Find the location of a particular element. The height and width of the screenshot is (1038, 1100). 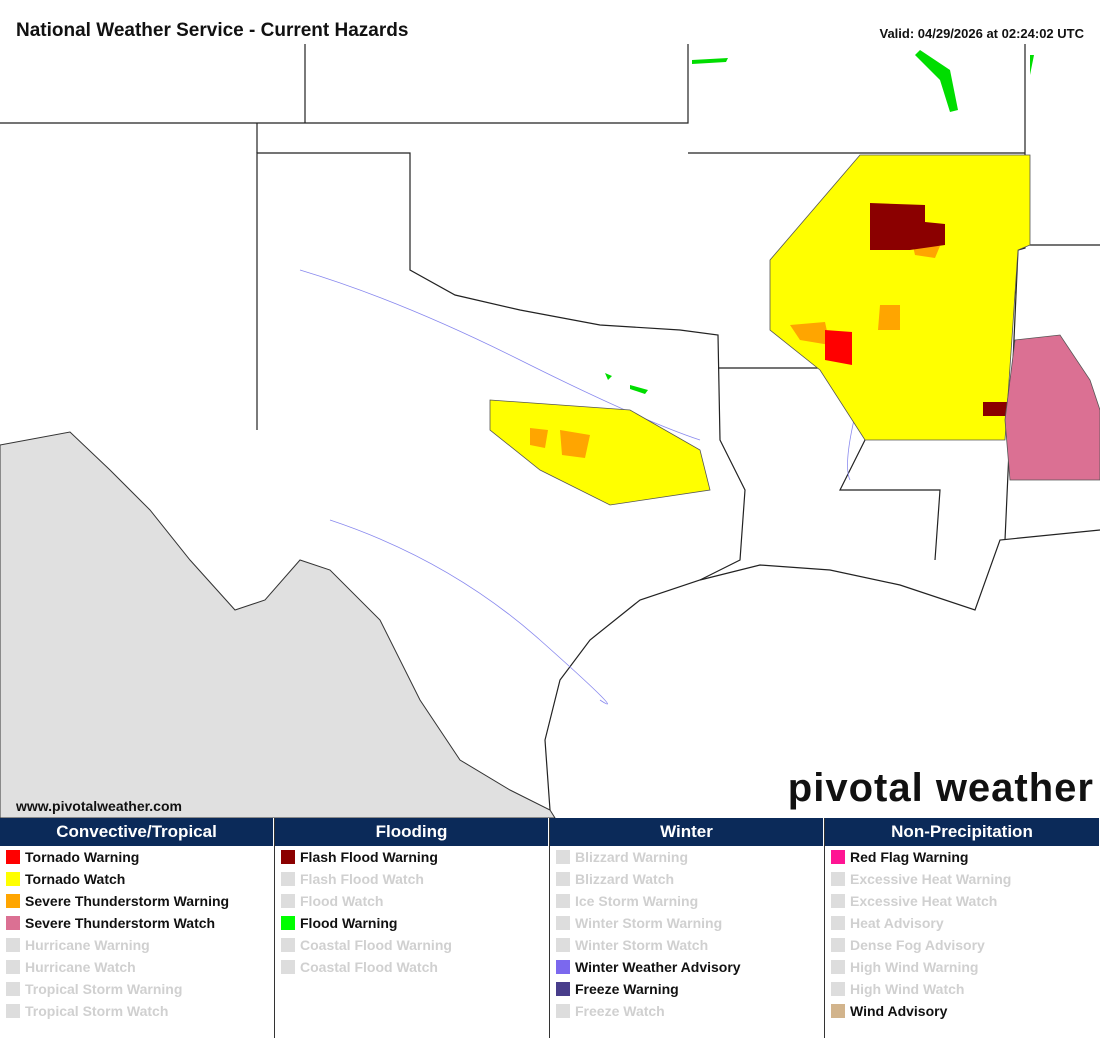

legend-label: Ice Storm Warning is located at coordinates (637, 901).